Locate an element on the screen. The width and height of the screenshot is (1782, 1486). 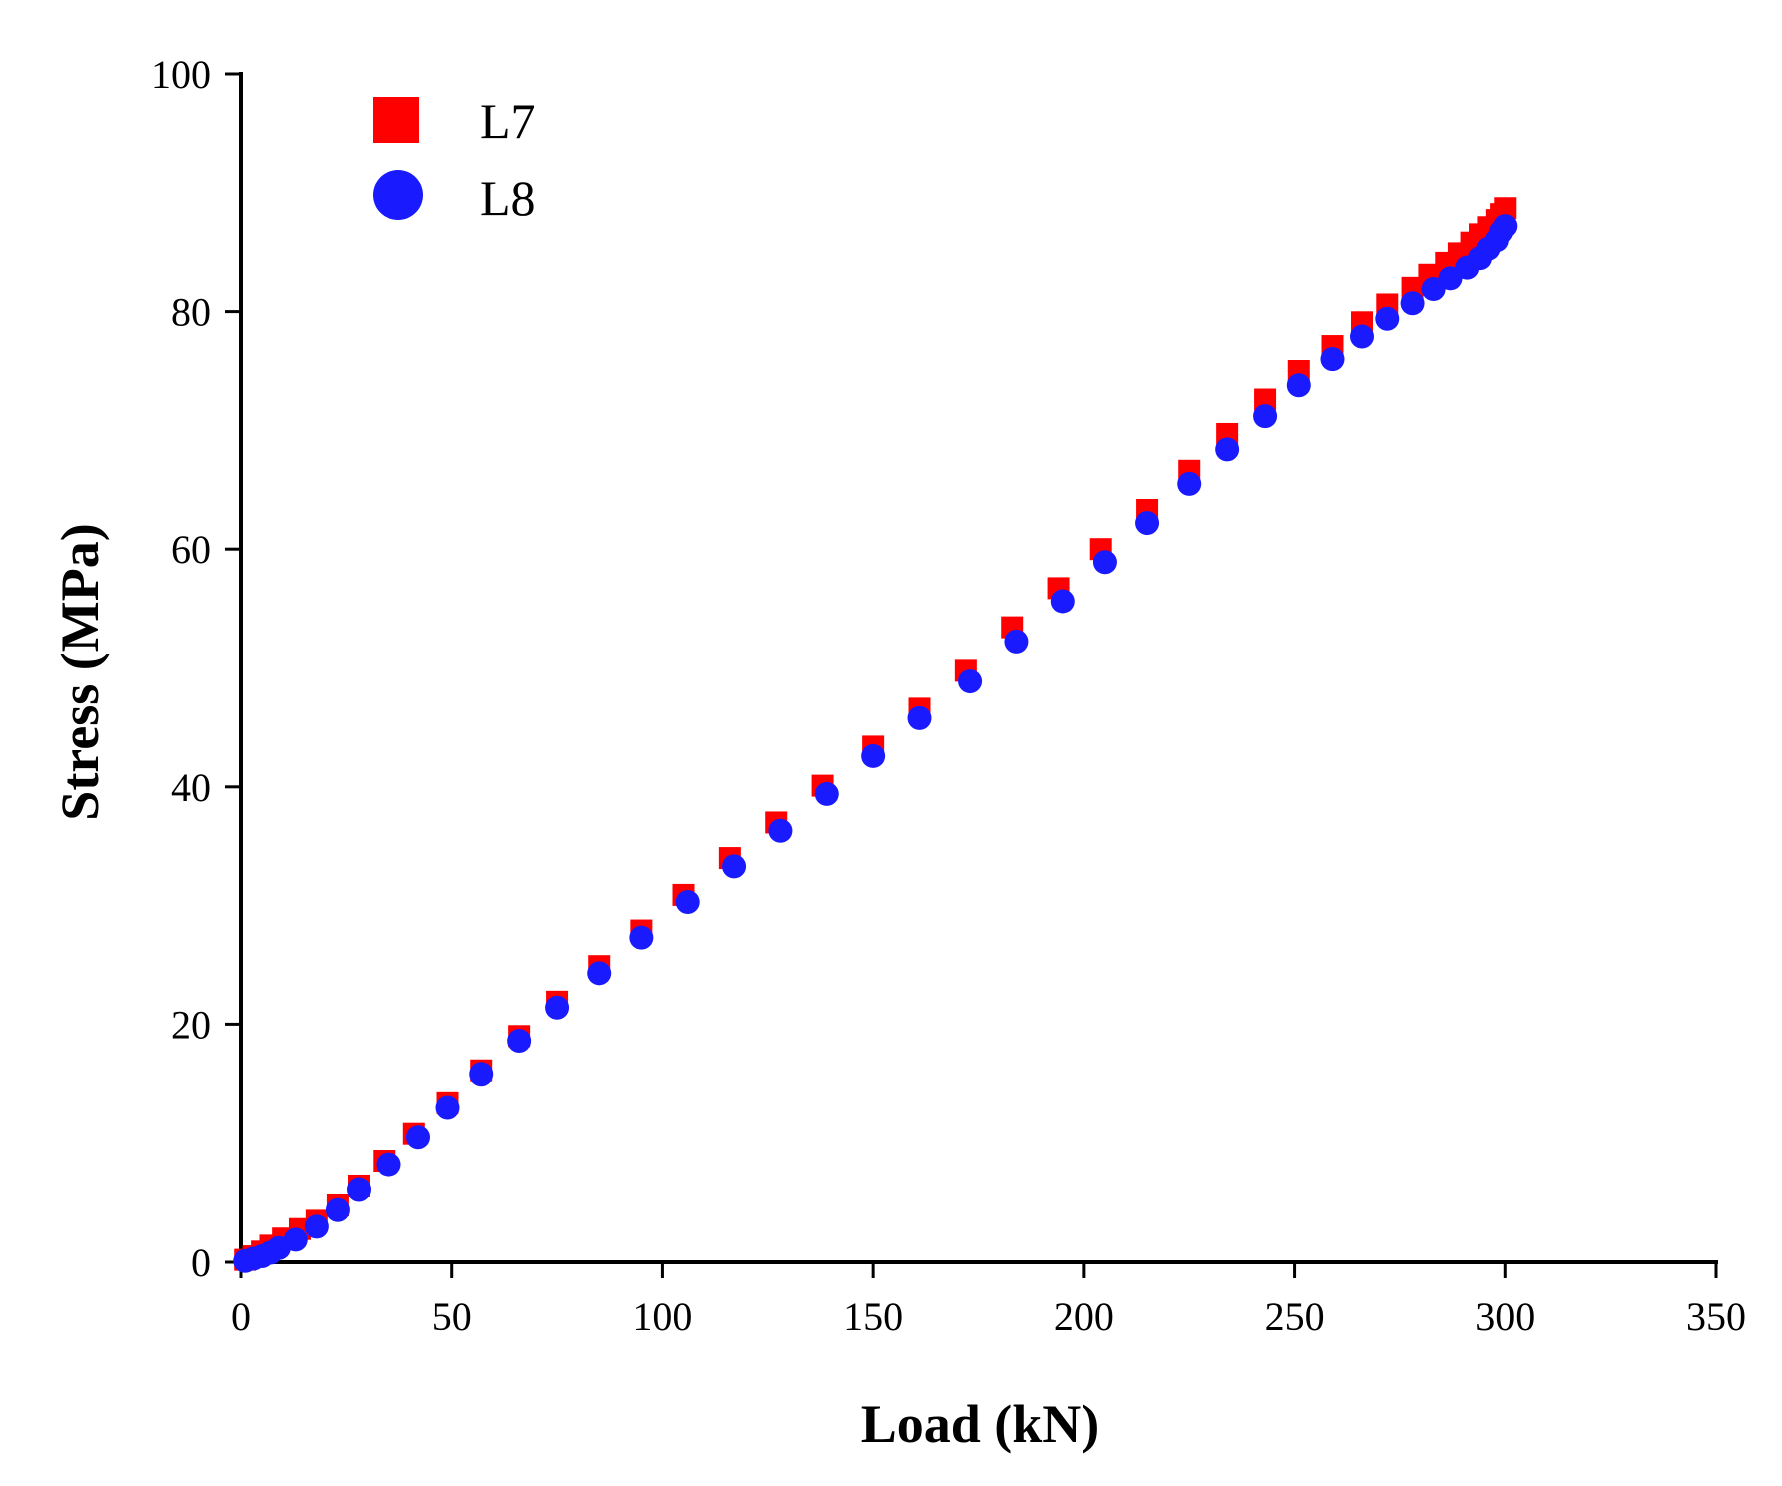
legend-label-l8: L8 is located at coordinates (508, 198).